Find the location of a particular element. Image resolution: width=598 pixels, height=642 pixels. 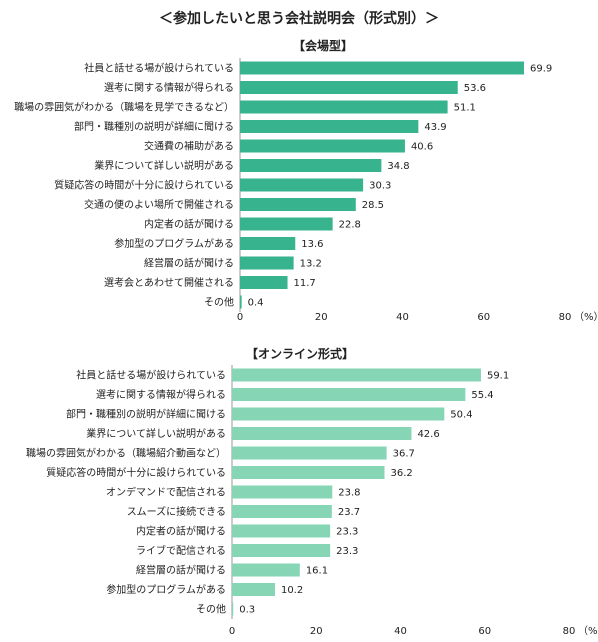

online-value-label: 42.6 is located at coordinates (428, 434).